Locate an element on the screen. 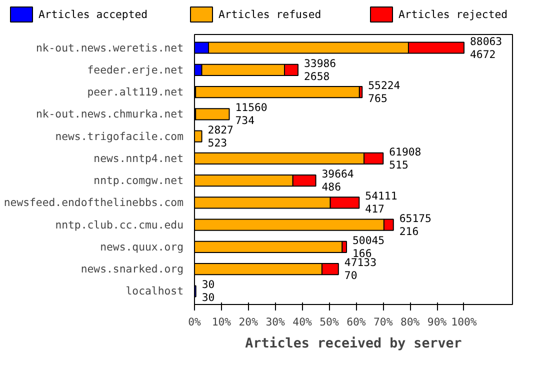 The width and height of the screenshot is (550, 380). y-tick-label: news.snarked.org is located at coordinates (132, 269).